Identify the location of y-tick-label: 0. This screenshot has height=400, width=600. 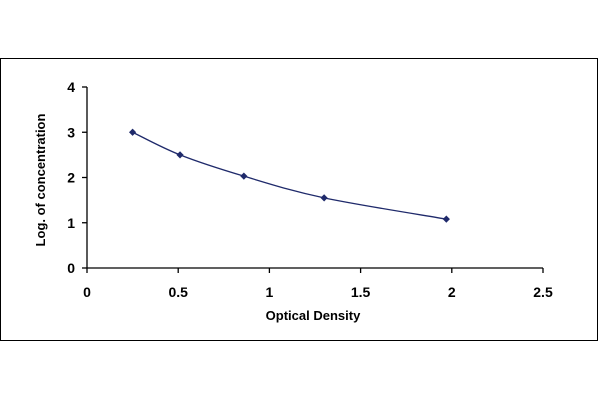
(71, 268).